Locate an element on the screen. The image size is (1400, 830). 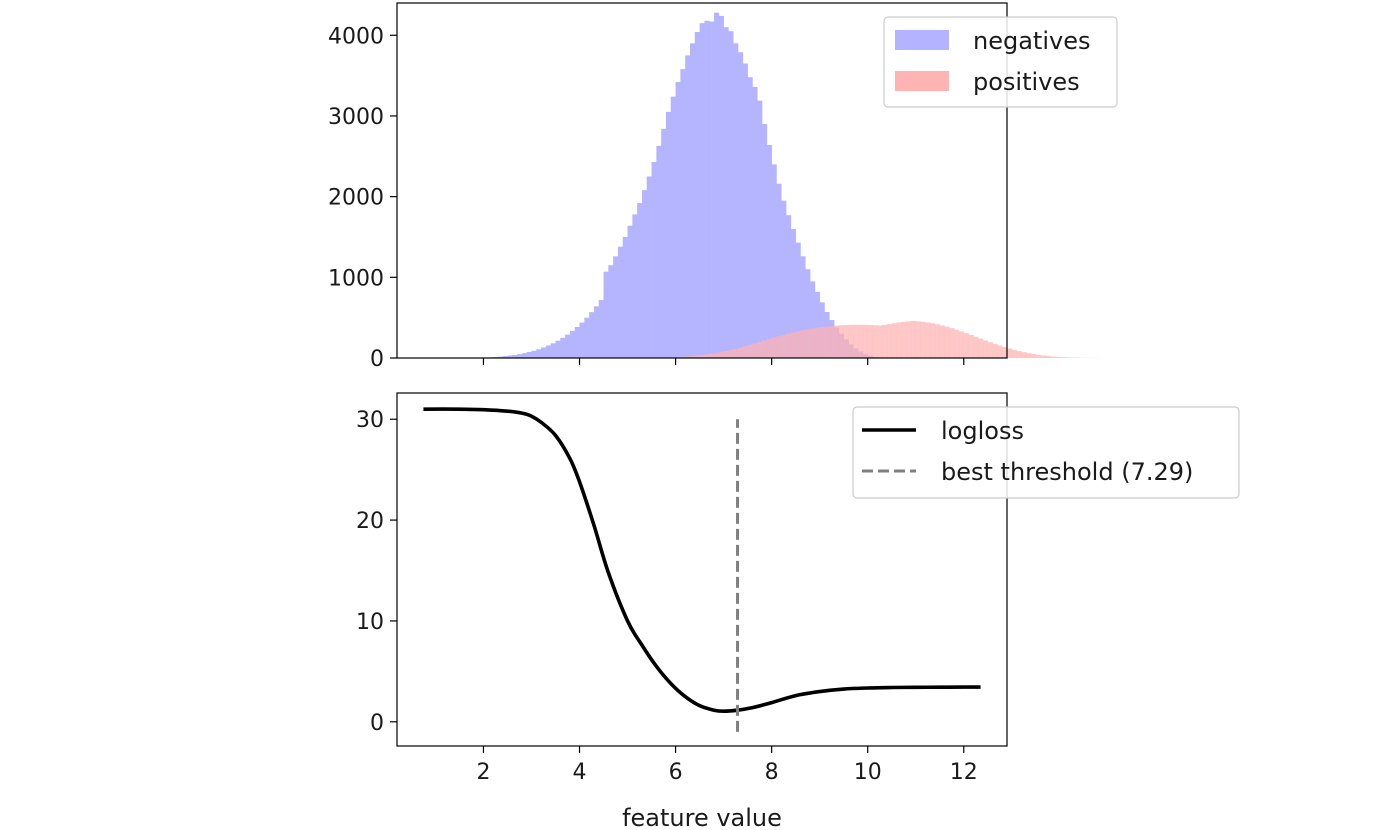
logloss-x-tick-label: 8 is located at coordinates (772, 772).